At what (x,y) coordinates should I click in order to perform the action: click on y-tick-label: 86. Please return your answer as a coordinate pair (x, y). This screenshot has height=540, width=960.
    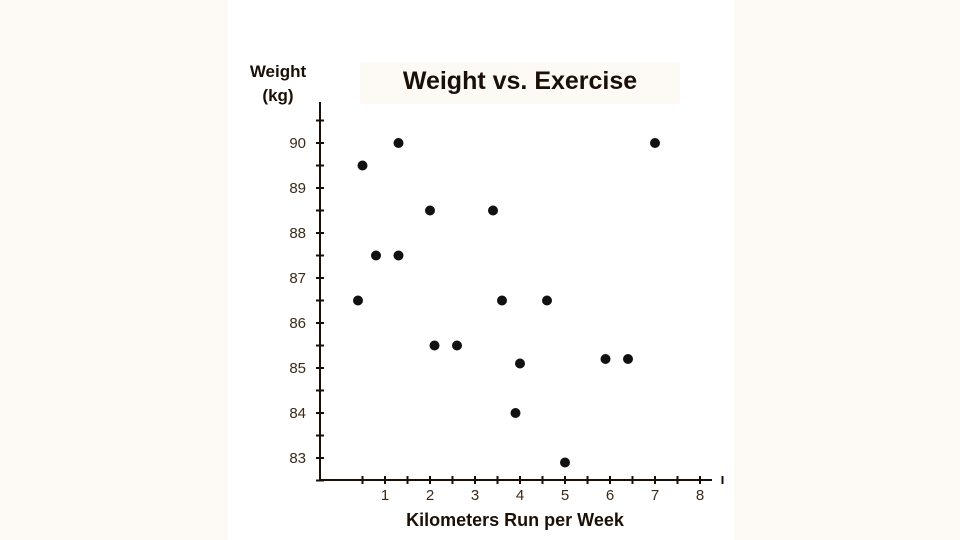
    Looking at the image, I should click on (297, 323).